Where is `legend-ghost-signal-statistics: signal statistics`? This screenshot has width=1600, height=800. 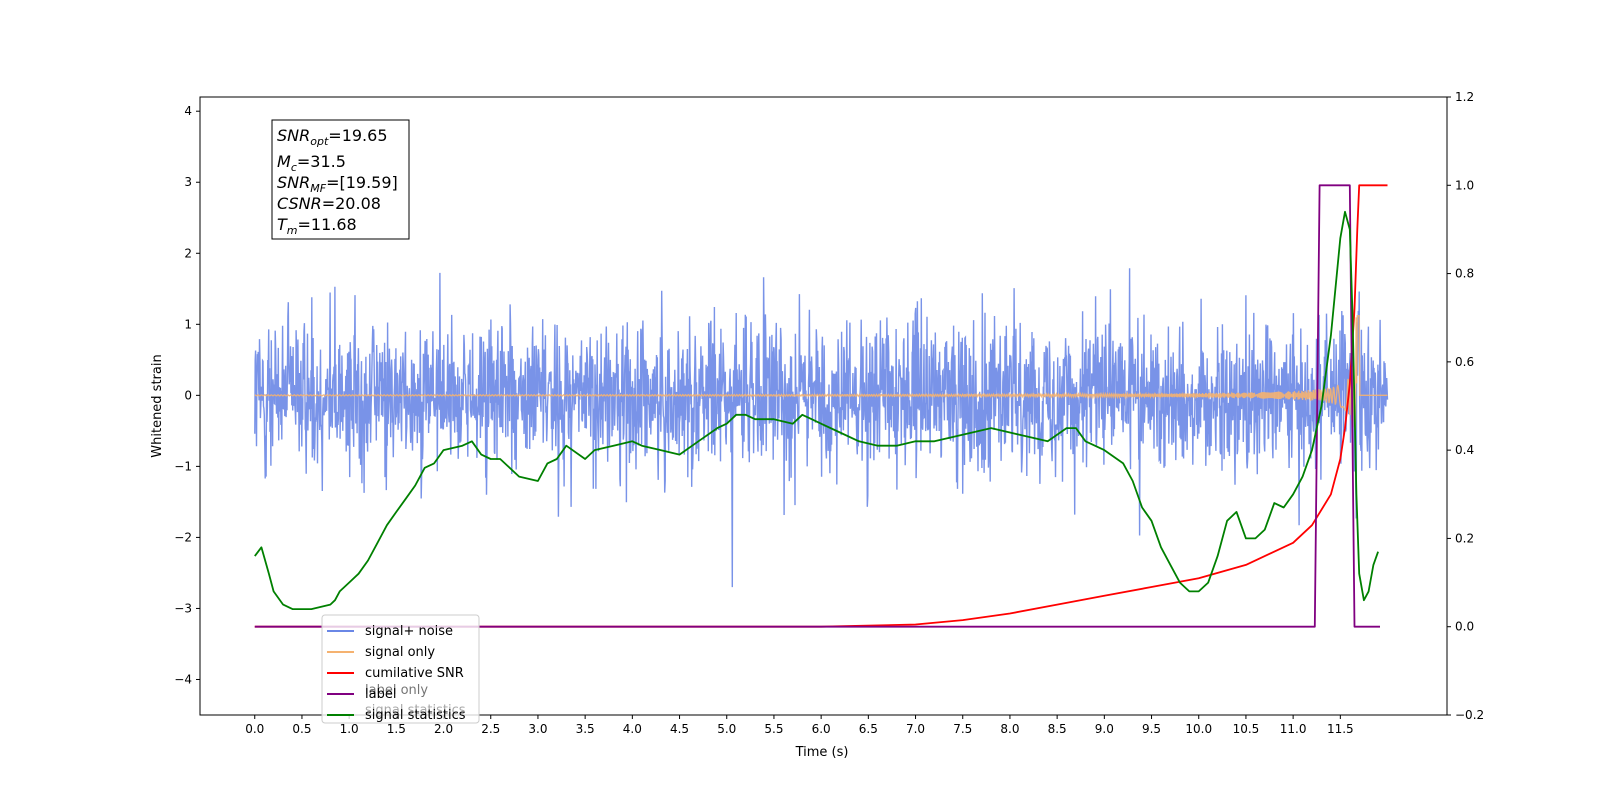 legend-ghost-signal-statistics: signal statistics is located at coordinates (415, 710).